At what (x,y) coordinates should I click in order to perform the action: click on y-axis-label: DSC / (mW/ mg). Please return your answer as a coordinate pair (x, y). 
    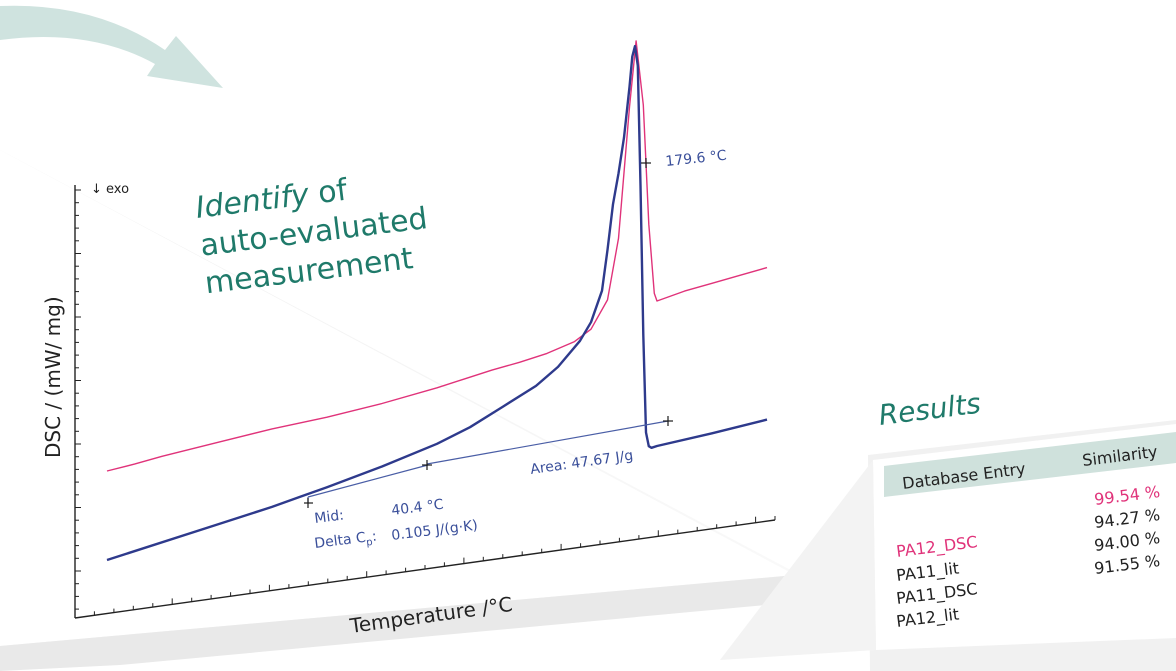
    Looking at the image, I should click on (53, 377).